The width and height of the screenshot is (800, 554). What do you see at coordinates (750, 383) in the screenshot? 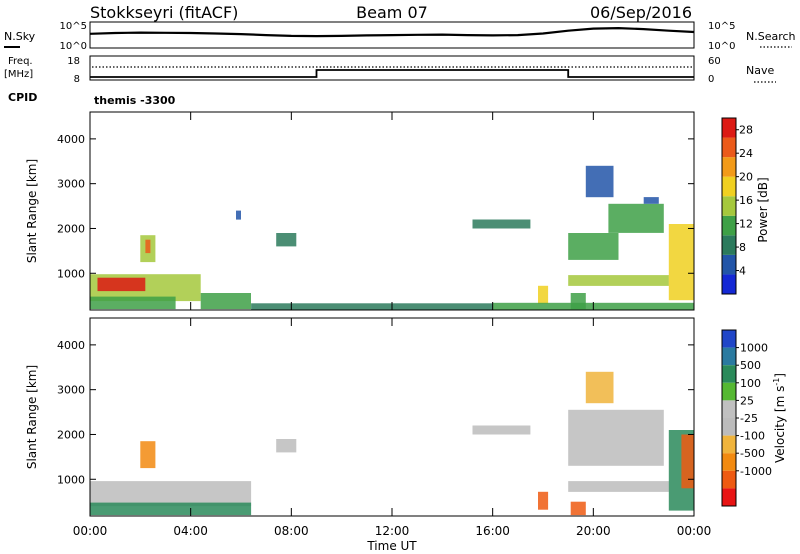
I see `colorbar-tick-label: 100` at bounding box center [750, 383].